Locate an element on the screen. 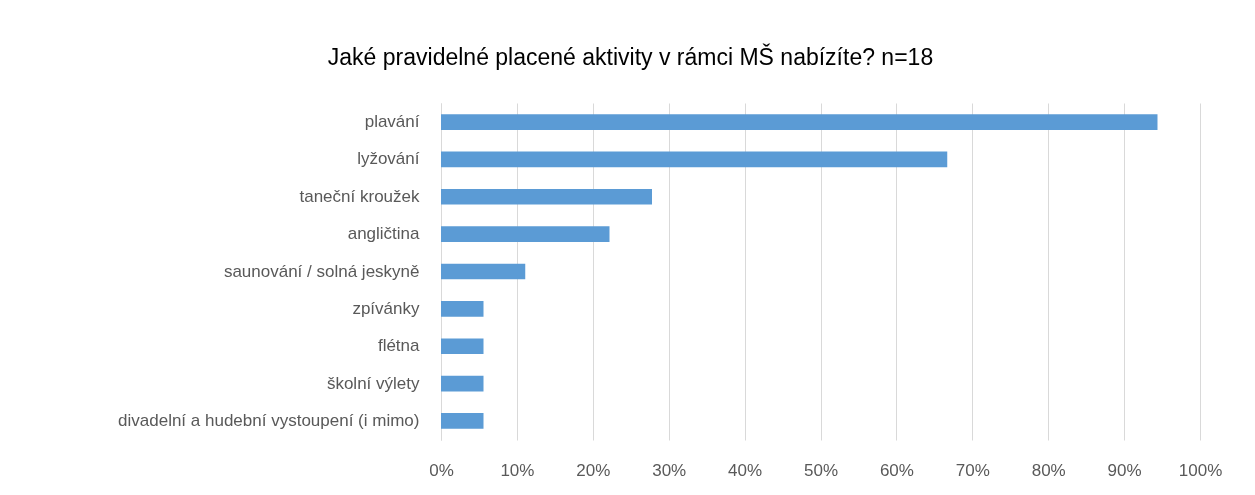  x-tick-label: 70% is located at coordinates (972, 470).